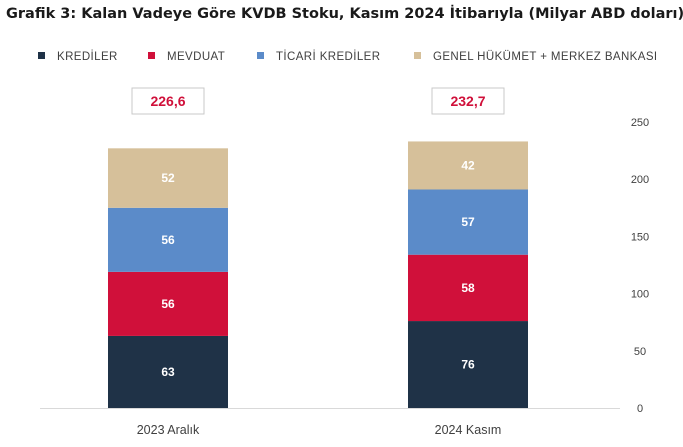  I want to click on data-label-0-1: 56, so click(168, 304).